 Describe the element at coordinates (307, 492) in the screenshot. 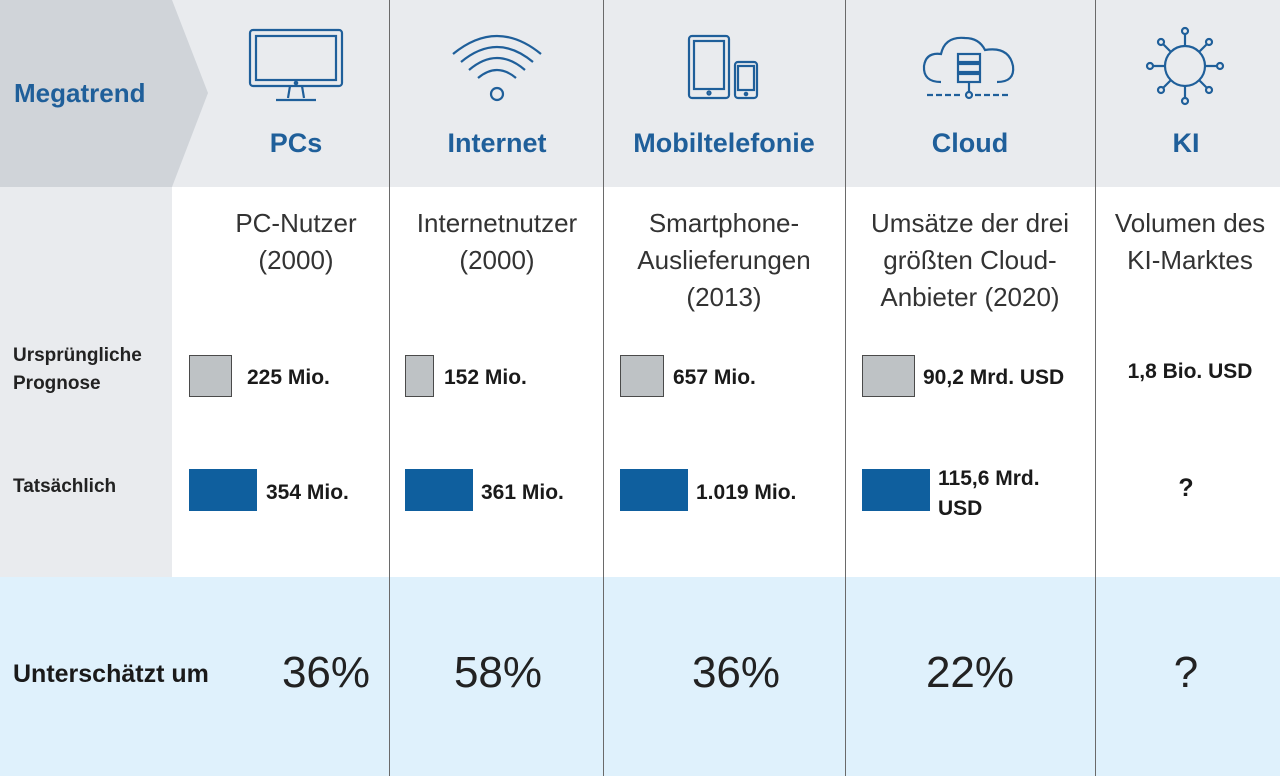

I see `value-actual-pcs: 354 Mio.` at that location.